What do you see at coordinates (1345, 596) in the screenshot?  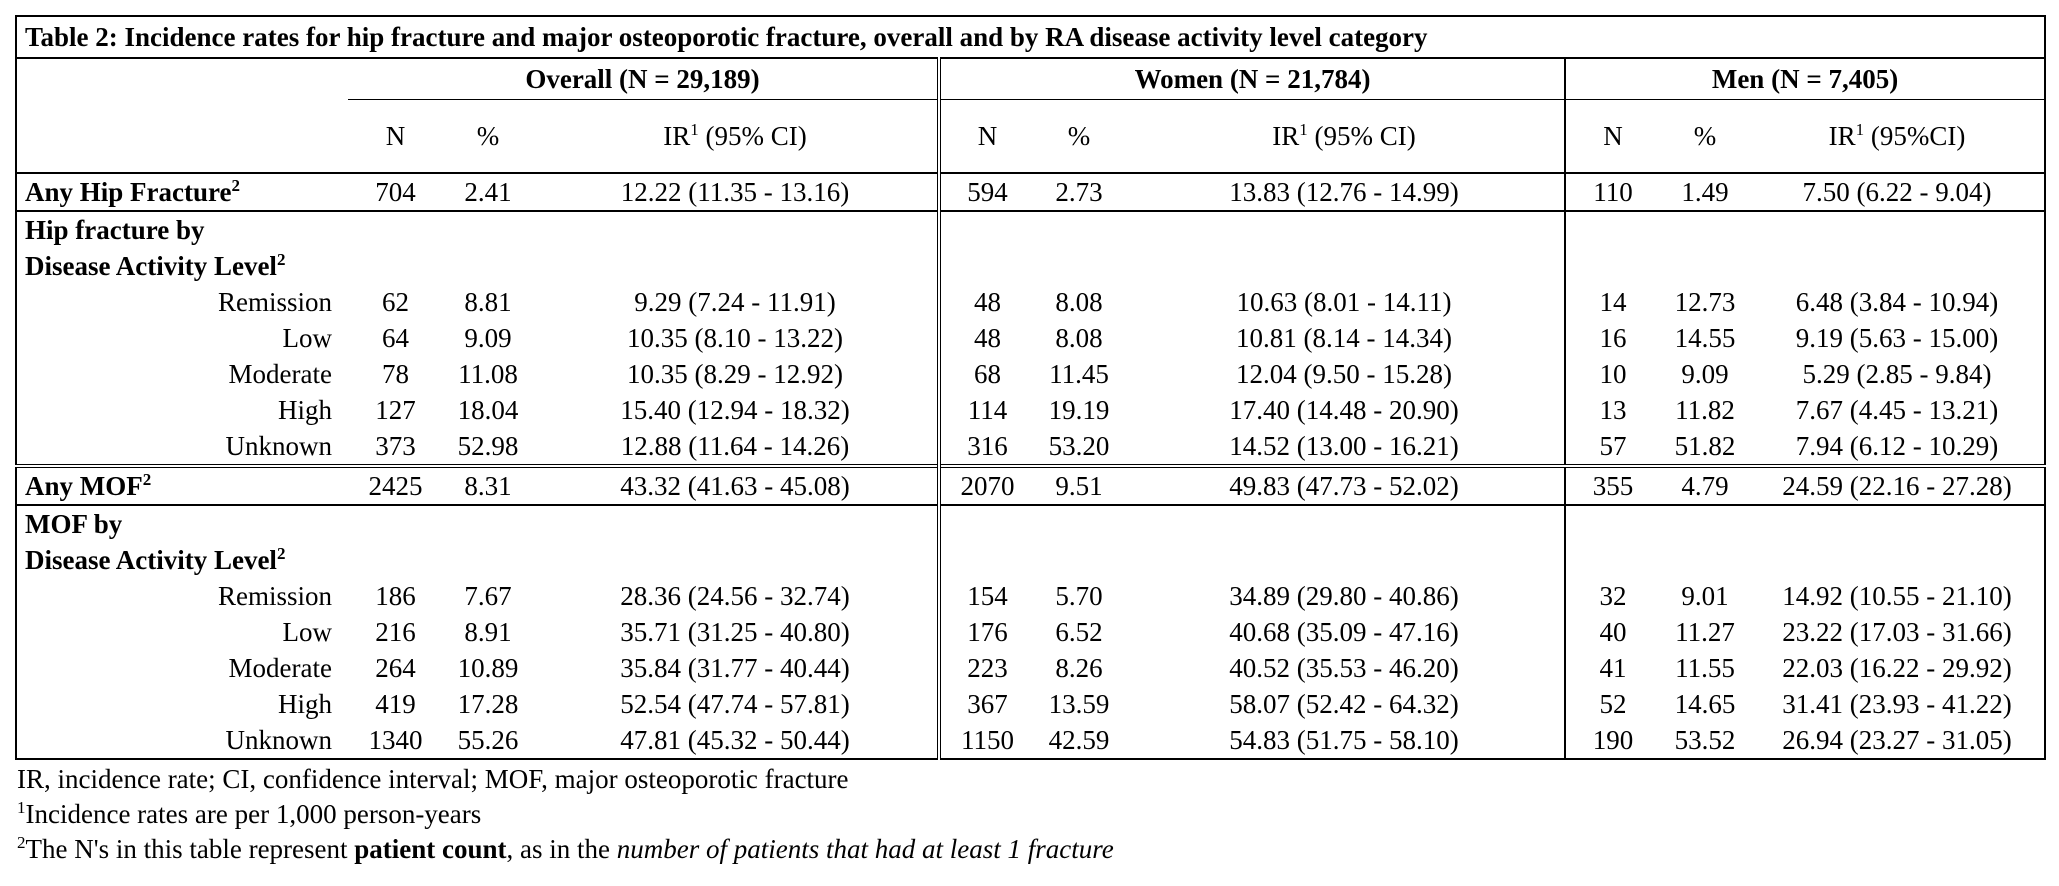 I see `cell-ir-women: 34.89 (29.80 - 40.86)` at bounding box center [1345, 596].